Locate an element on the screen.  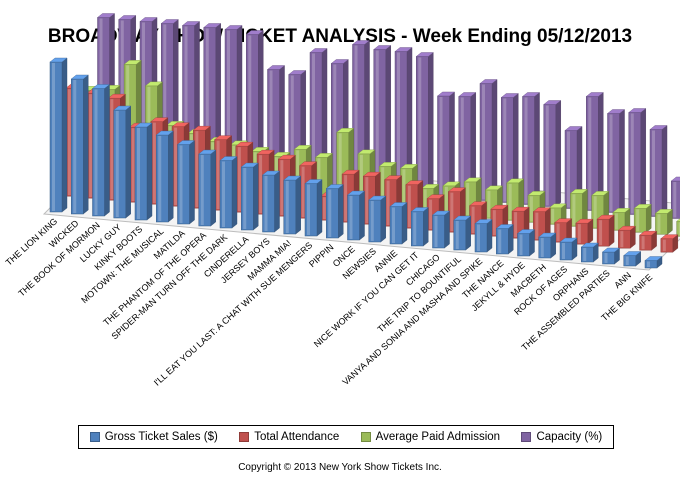
legend-item-capacity: Capacity (%) is located at coordinates (561, 437).